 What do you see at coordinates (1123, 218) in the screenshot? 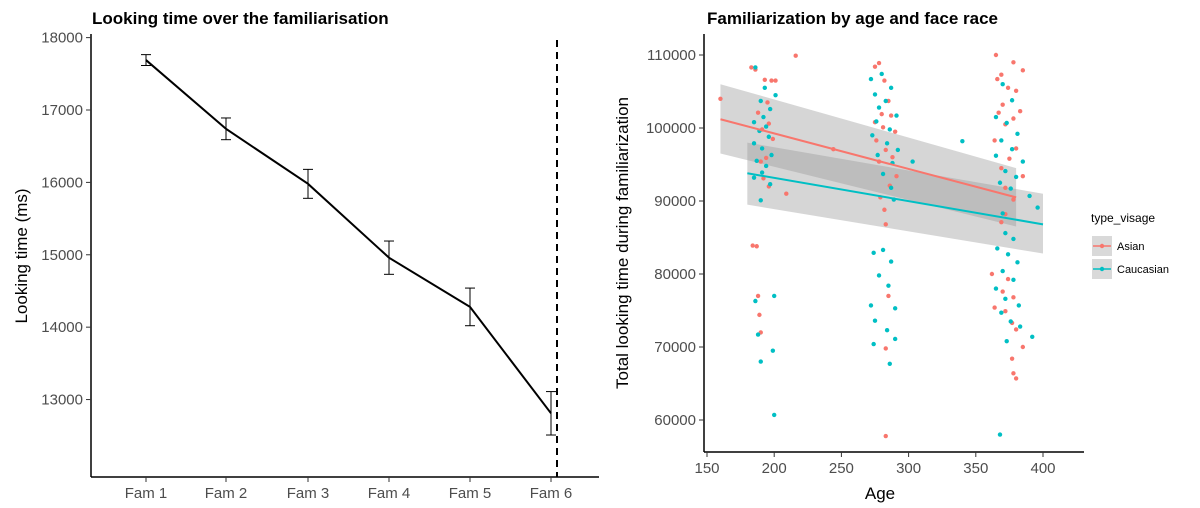
I see `legend-title: type_visage` at bounding box center [1123, 218].